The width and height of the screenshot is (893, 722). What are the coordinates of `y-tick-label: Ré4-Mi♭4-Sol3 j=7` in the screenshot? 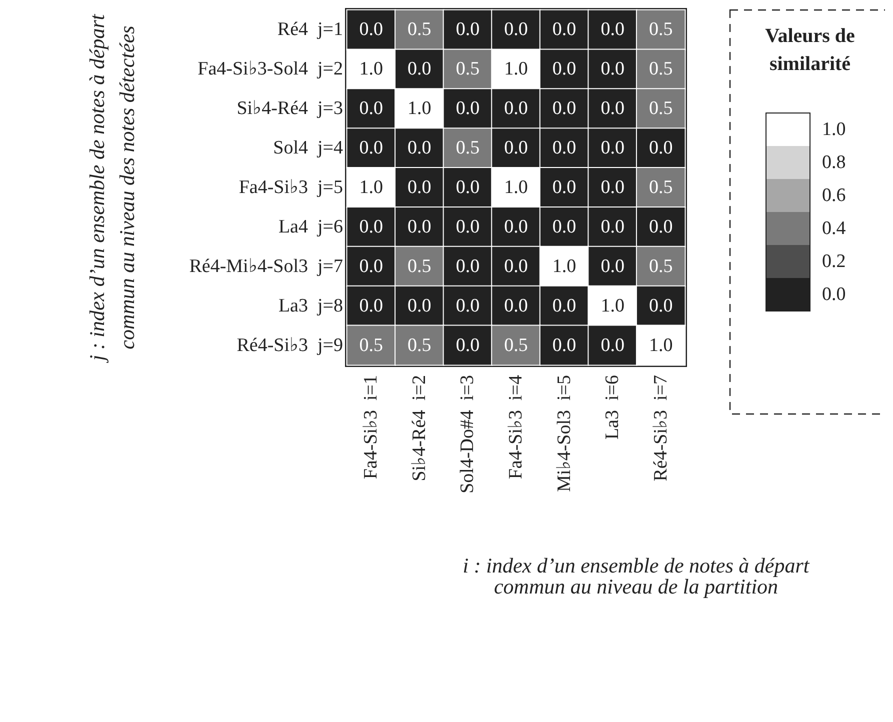 It's located at (266, 266).